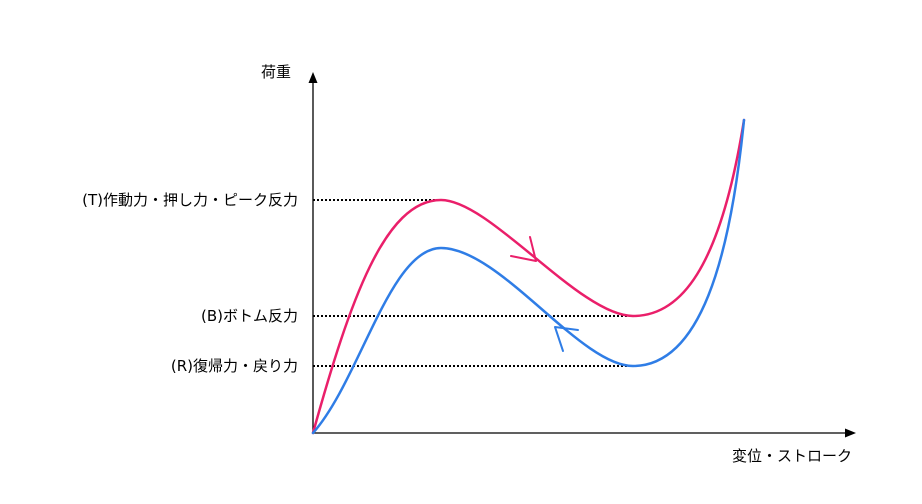 This screenshot has width=922, height=504. I want to click on label-bottom-force: (B)ボトム反力, so click(249, 316).